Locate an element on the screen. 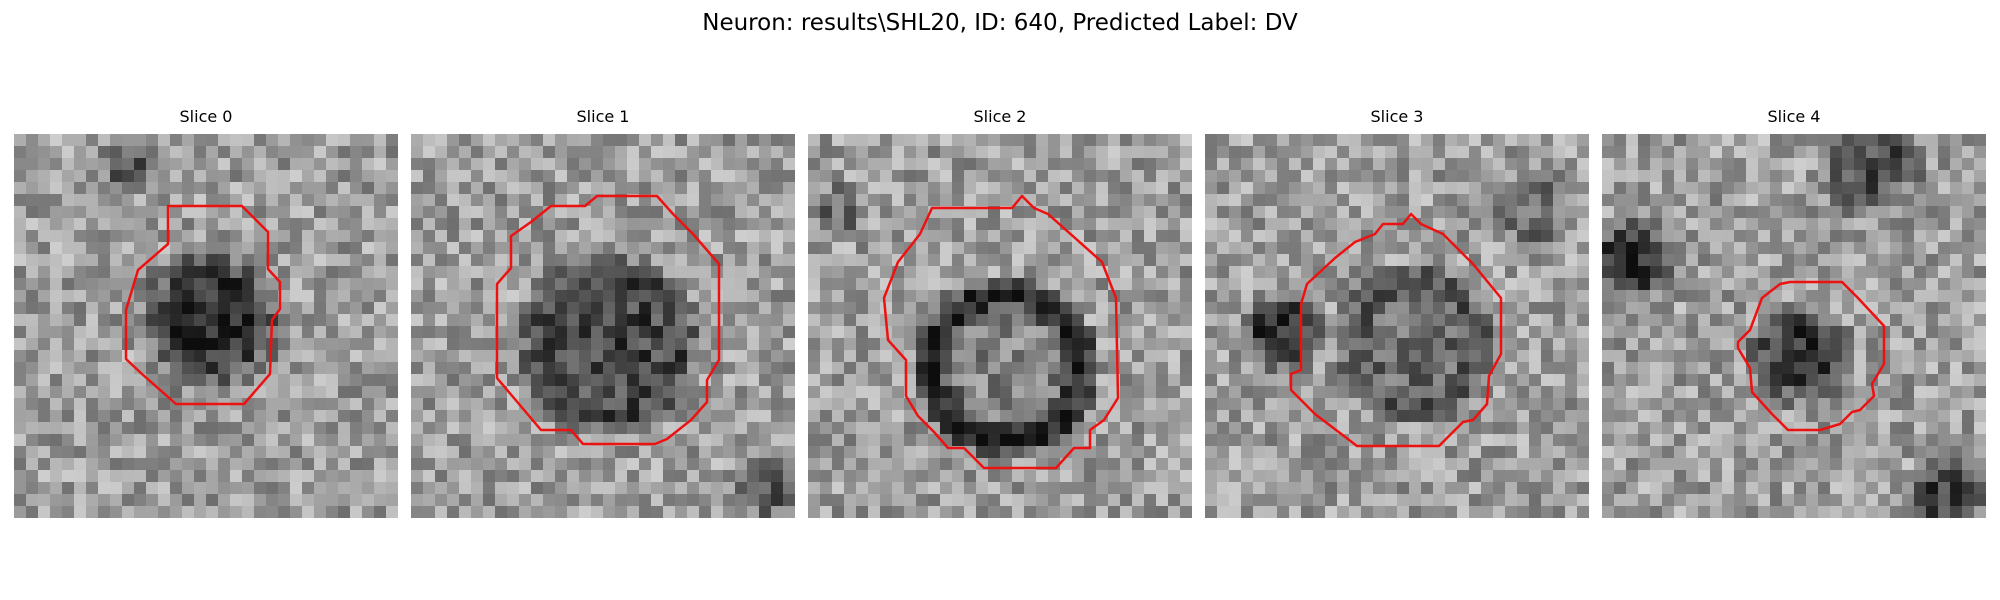 The image size is (2000, 600). slice-panel-3: Slice 3 is located at coordinates (1397, 311).